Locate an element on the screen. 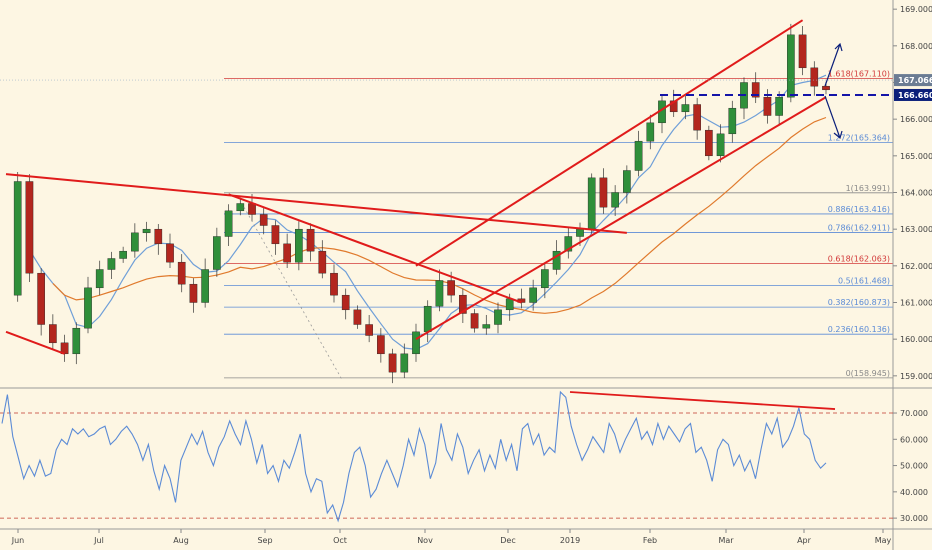 Image resolution: width=932 pixels, height=550 pixels. time-axis: Jun Jul Aug Sep Oct Nov Dec 2019 Feb Mar Apr May is located at coordinates (451, 537).